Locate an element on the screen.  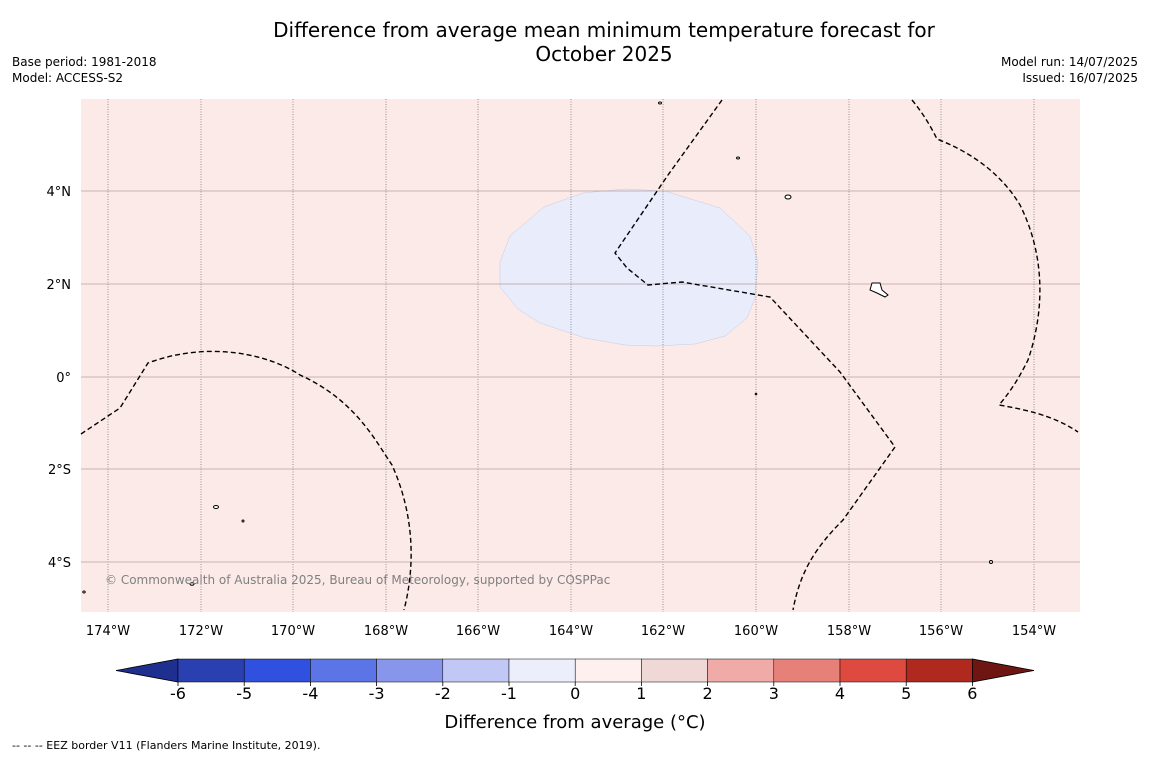
colorbar-tick-label: 1 is located at coordinates (641, 693).